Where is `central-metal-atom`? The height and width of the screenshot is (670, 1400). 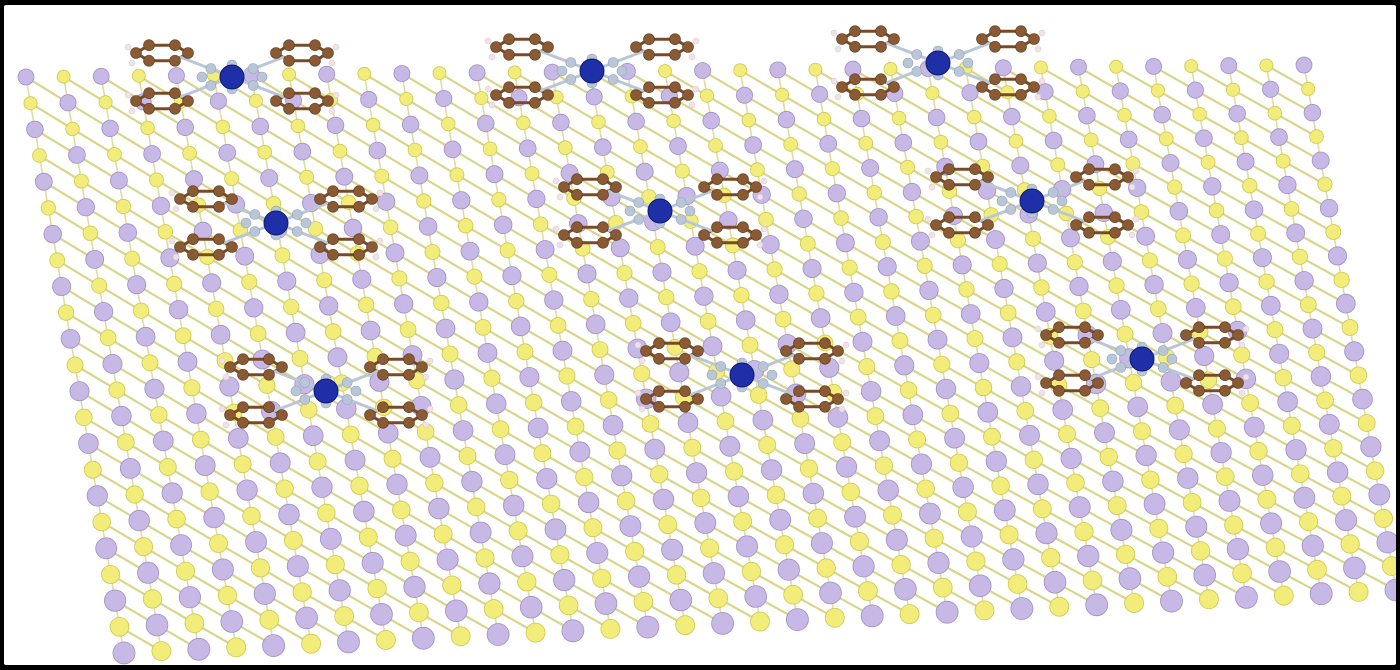
central-metal-atom is located at coordinates (1032, 201).